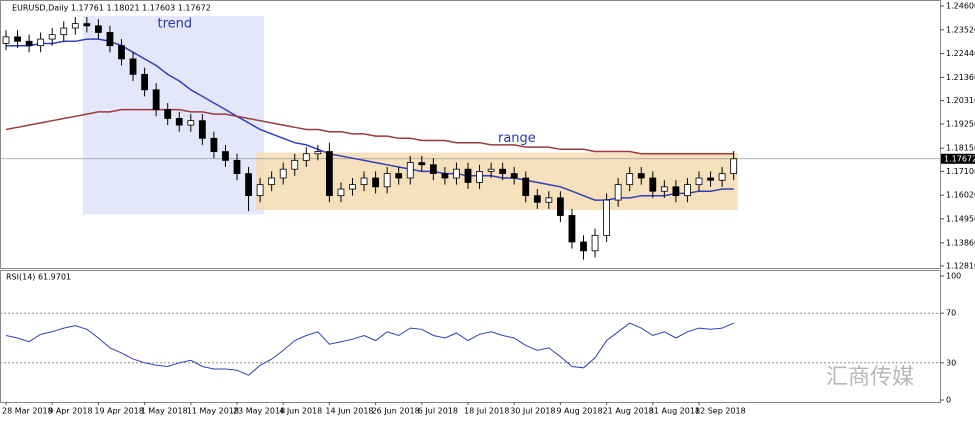  I want to click on x-tick-label: 14 Jun 2018, so click(349, 411).